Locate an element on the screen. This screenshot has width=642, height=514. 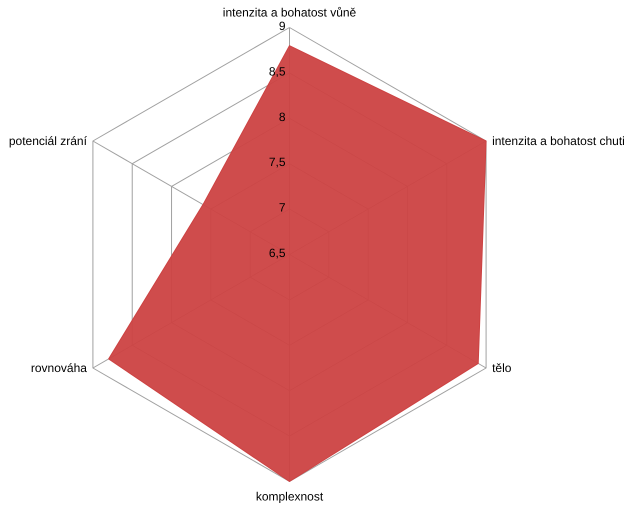
spoke-label: potenciál zrání is located at coordinates (48, 141).